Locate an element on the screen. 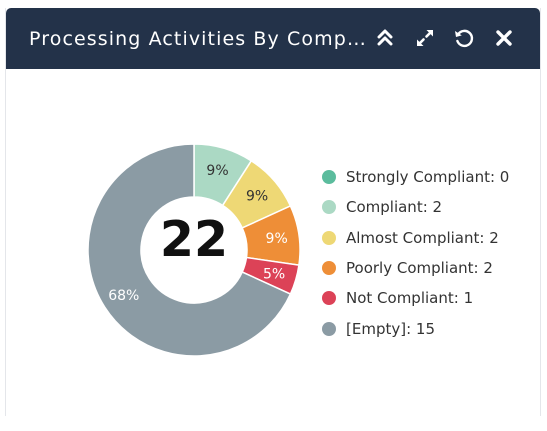  legend-label: Poorly Compliant: 2 is located at coordinates (419, 268).